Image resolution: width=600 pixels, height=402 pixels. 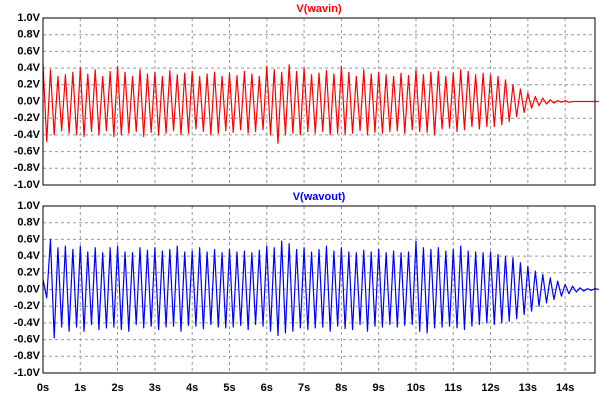 I want to click on x-tick-label: 1s, so click(x=80, y=388).